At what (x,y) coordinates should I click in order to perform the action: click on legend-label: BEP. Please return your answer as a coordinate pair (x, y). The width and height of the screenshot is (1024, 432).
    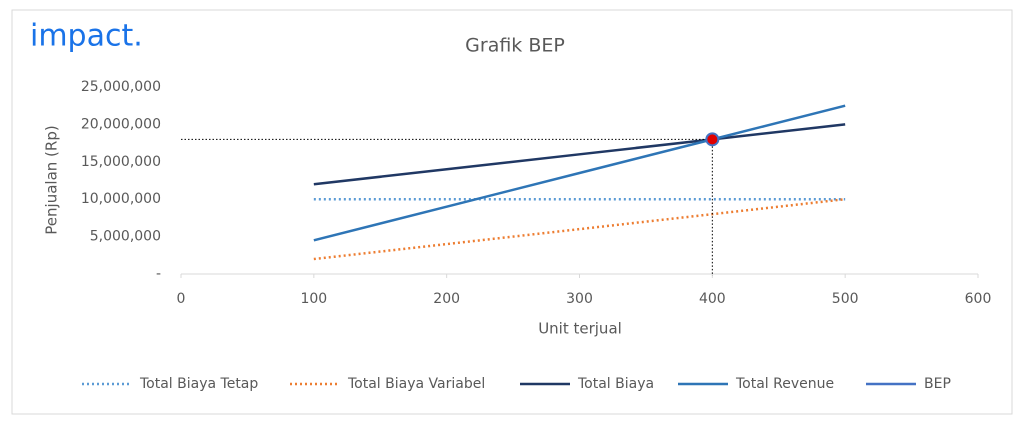
    Looking at the image, I should click on (937, 384).